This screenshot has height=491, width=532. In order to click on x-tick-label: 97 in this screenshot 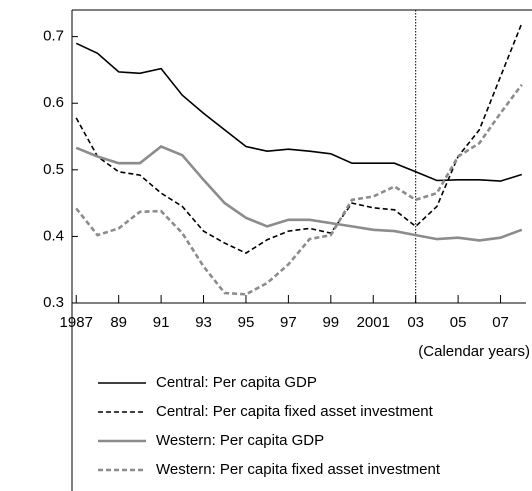, I will do `click(288, 322)`.